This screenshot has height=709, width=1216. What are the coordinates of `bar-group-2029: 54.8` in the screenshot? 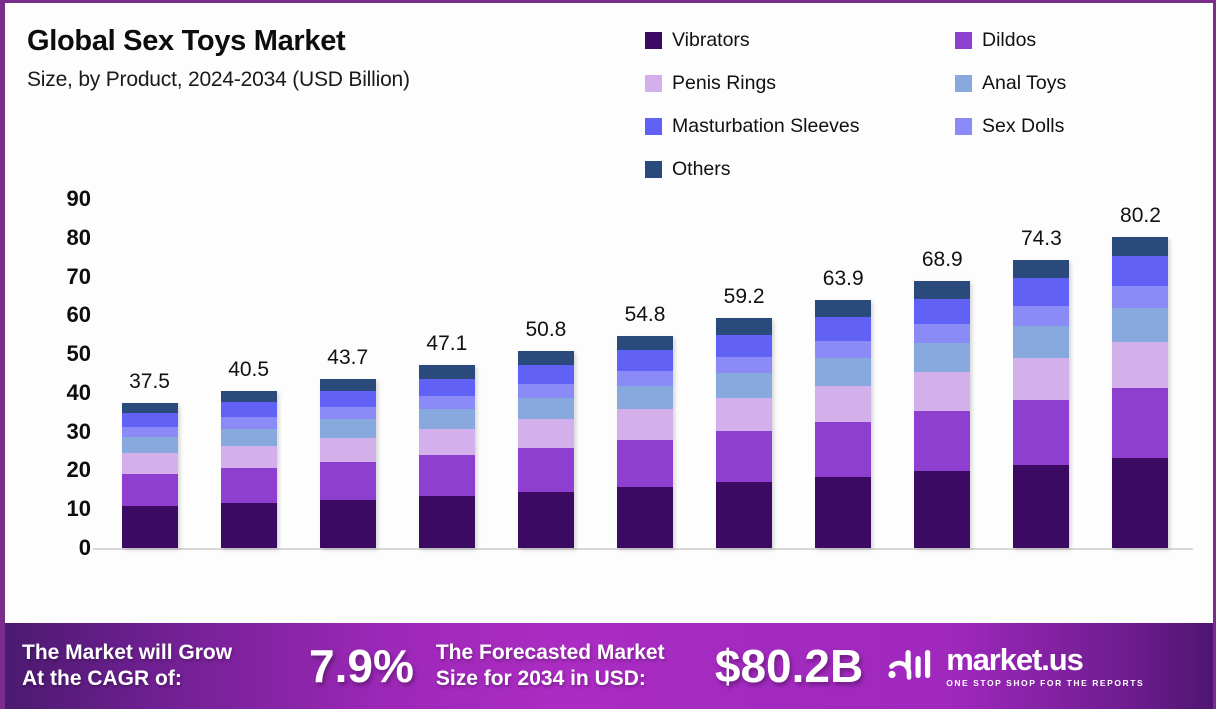 It's located at (644, 373).